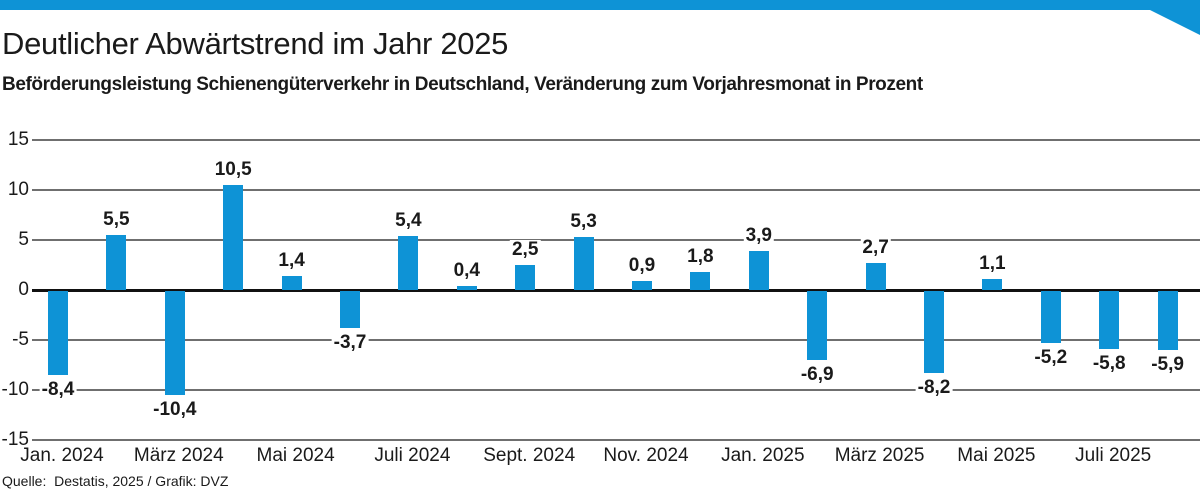 The height and width of the screenshot is (494, 1200). What do you see at coordinates (15, 389) in the screenshot?
I see `y-axis-tick-label: -10` at bounding box center [15, 389].